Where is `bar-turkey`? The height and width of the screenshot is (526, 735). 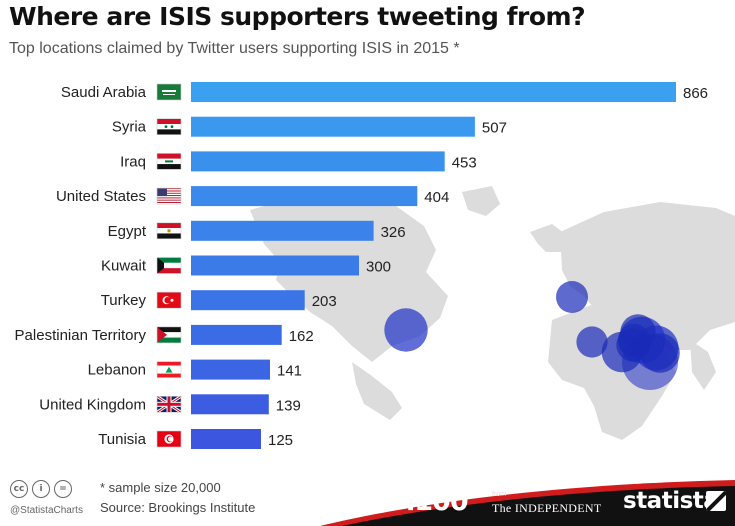 bar-turkey is located at coordinates (248, 300).